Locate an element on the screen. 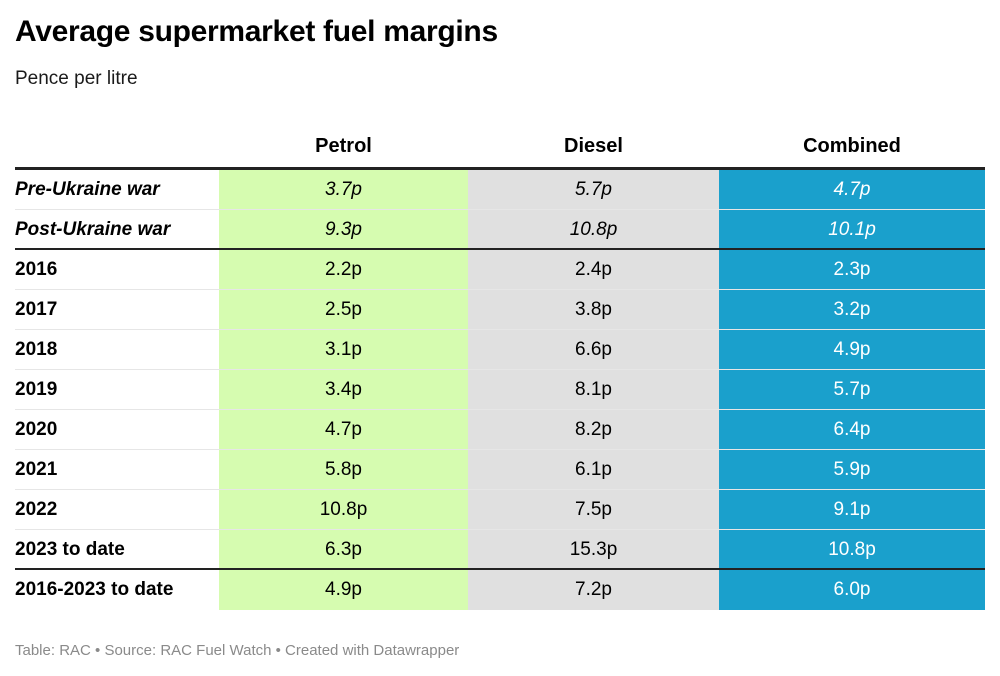  row-label: 2016-2023 to date is located at coordinates (94, 589).